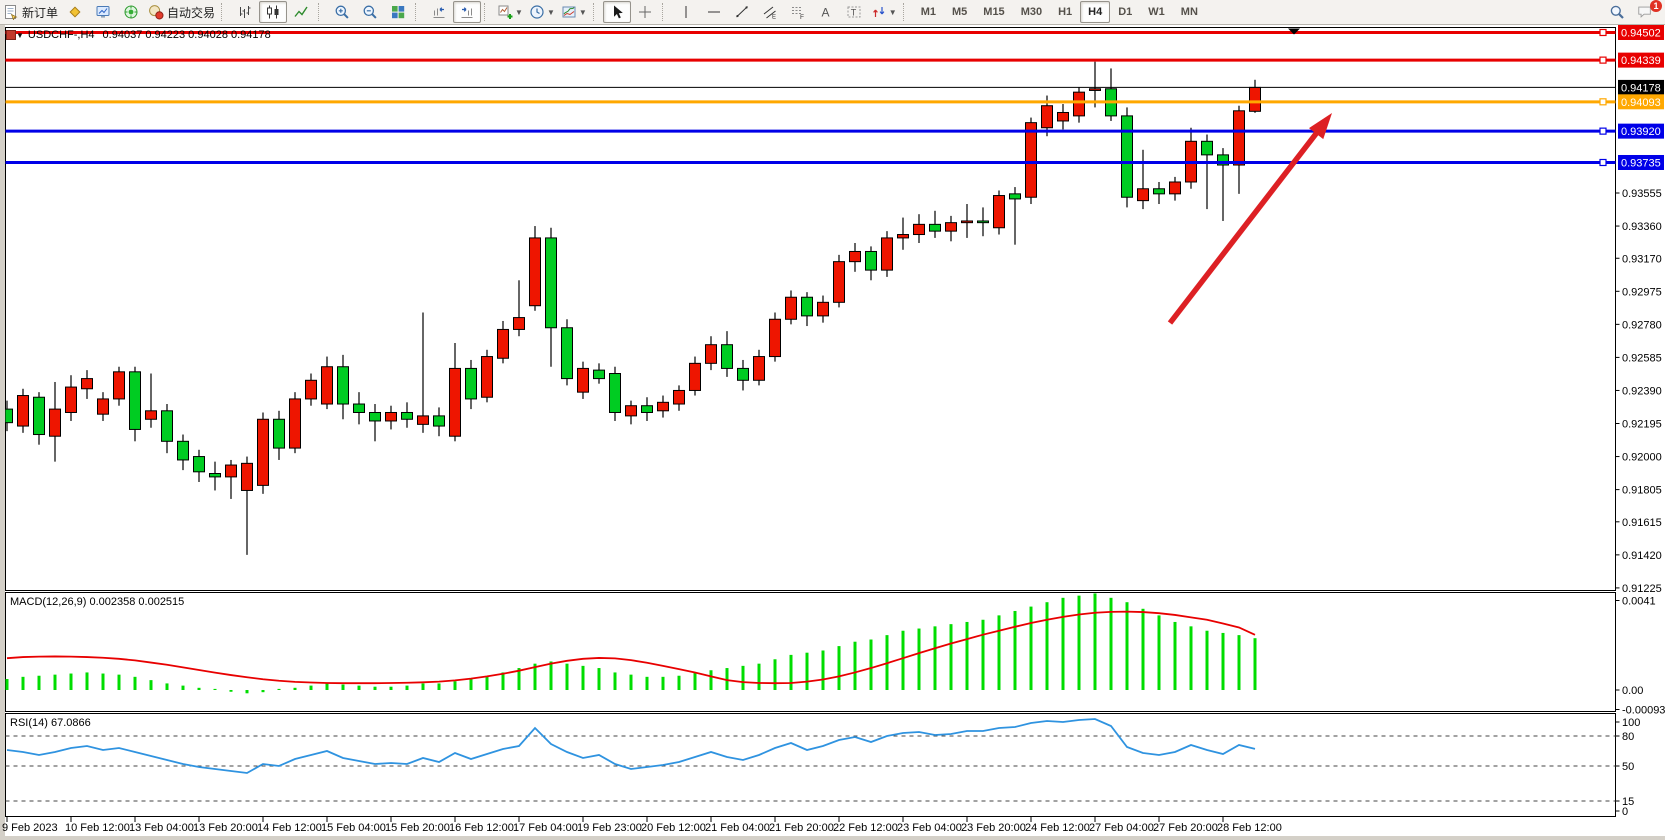 This screenshot has height=840, width=1665. Describe the element at coordinates (686, 12) in the screenshot. I see `vertical-line-button` at that location.